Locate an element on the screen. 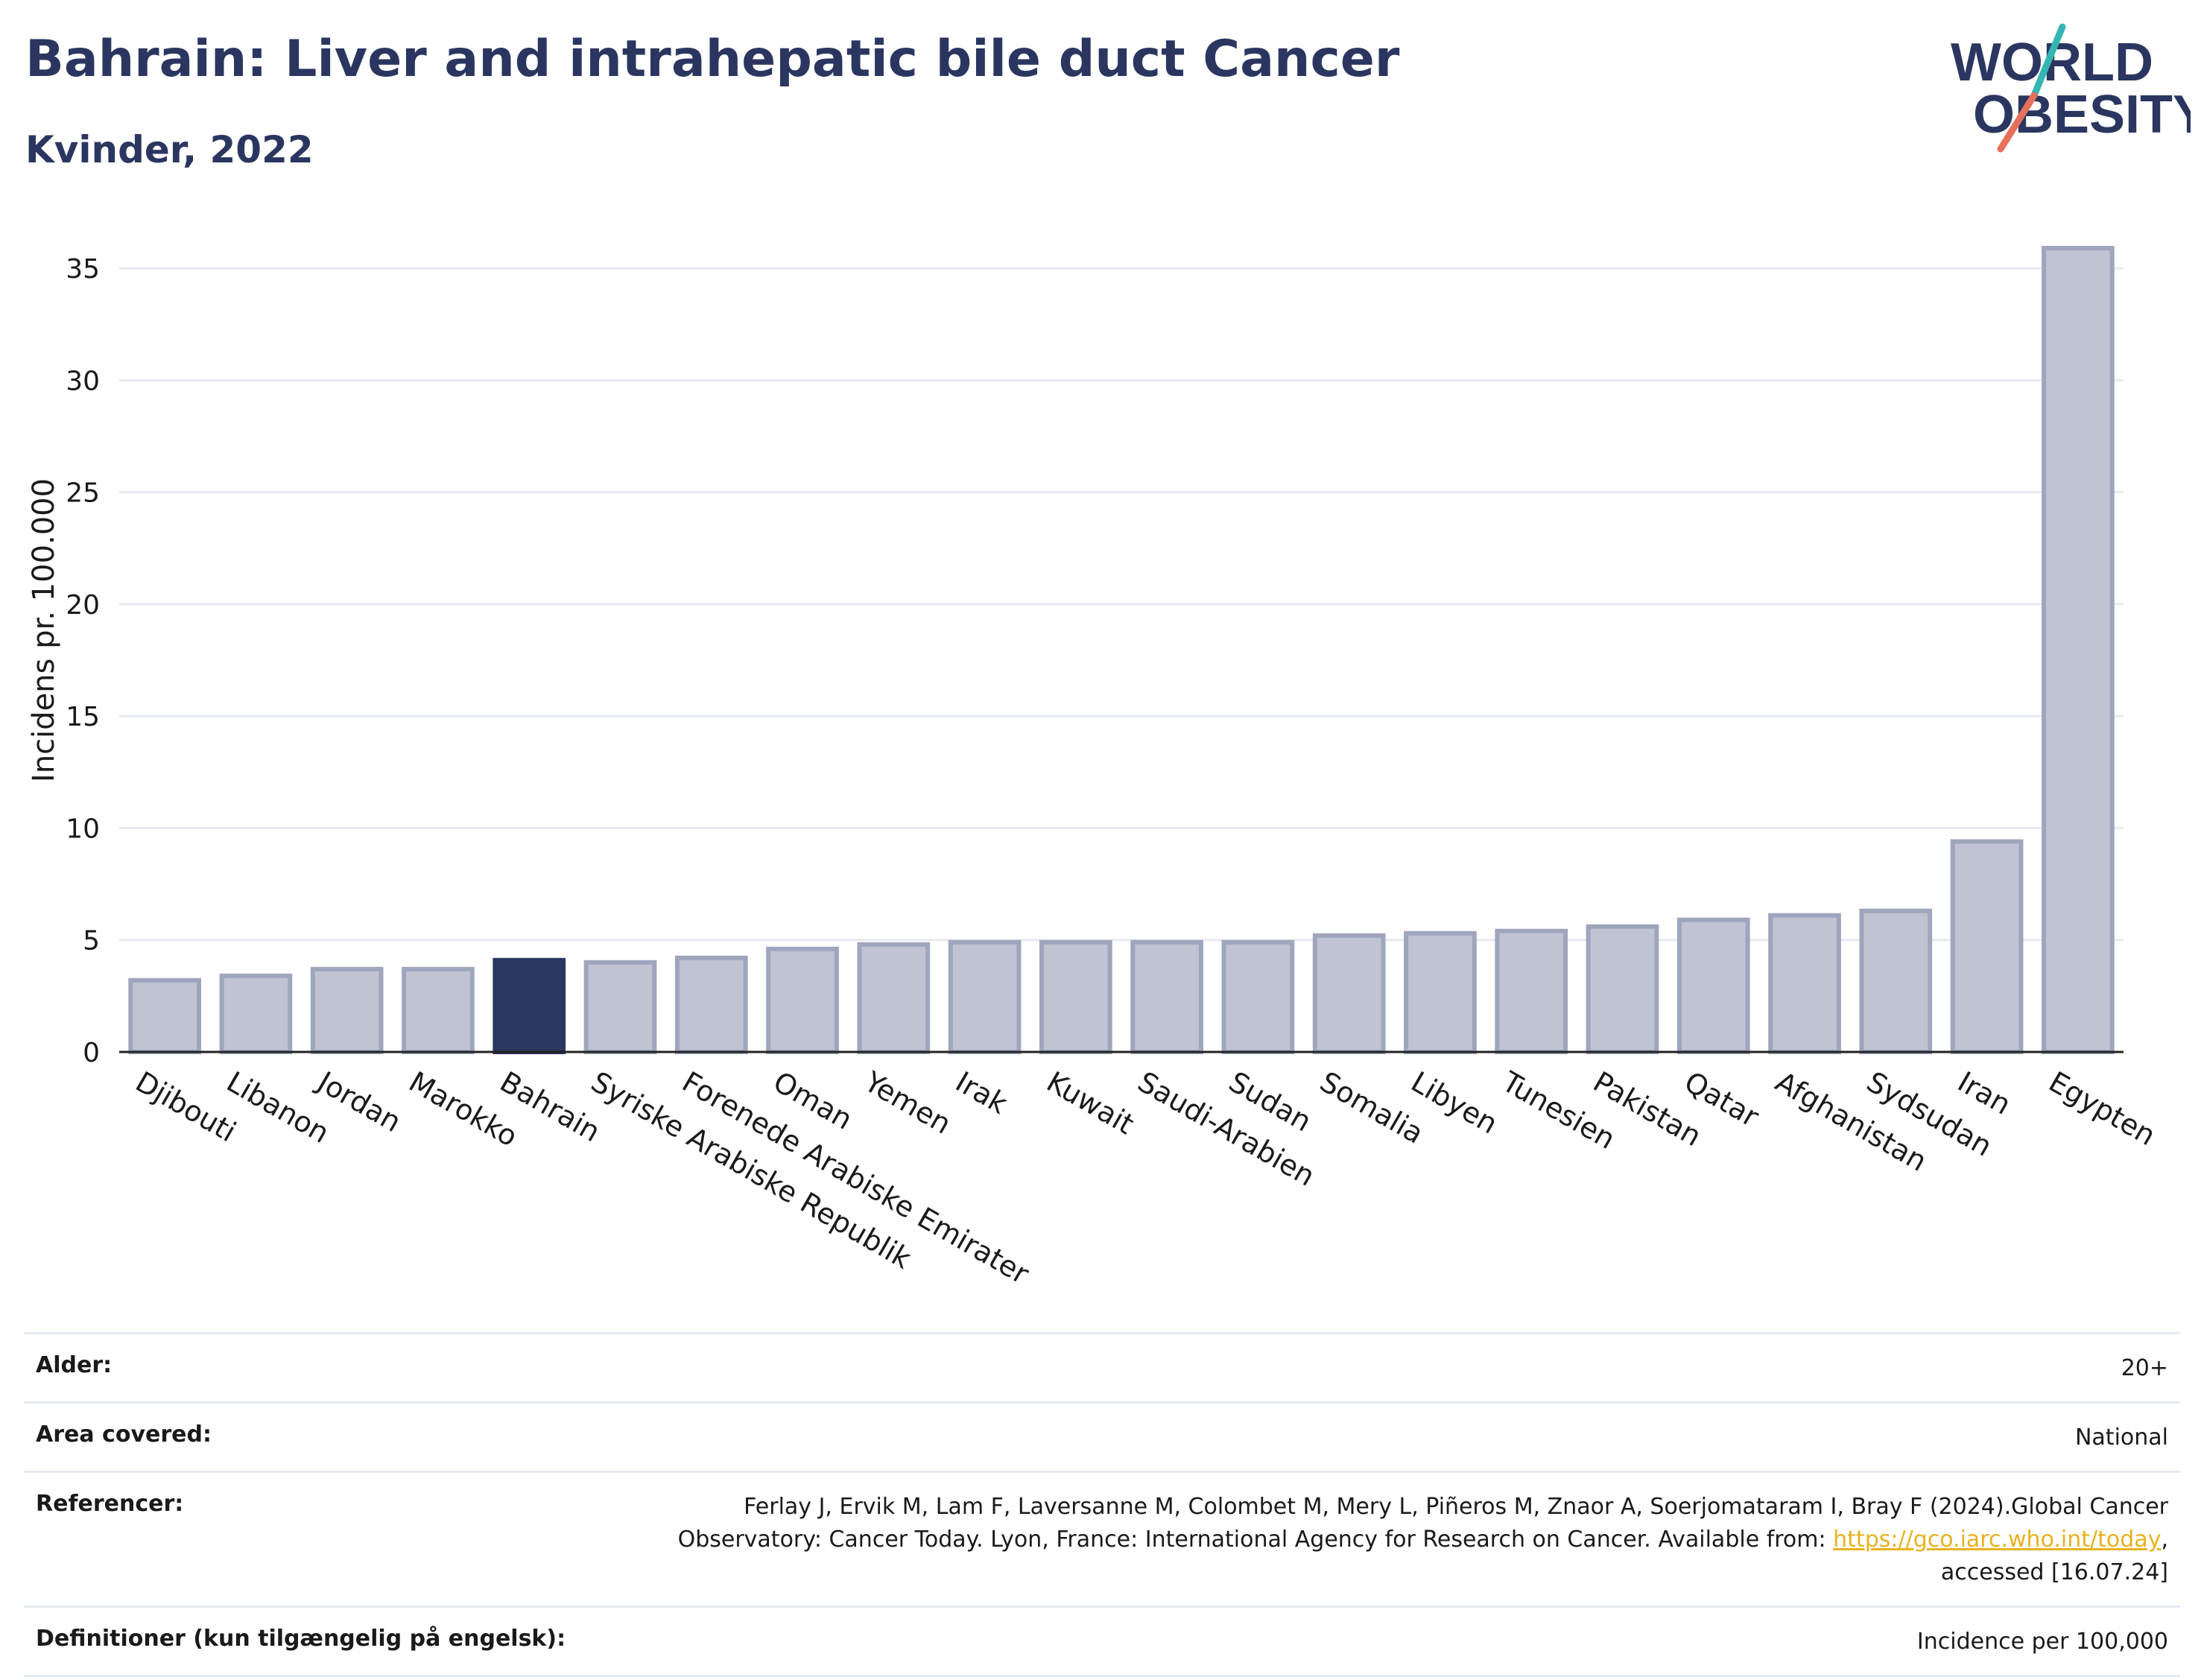  y-tick-label: 15 is located at coordinates (83, 717).